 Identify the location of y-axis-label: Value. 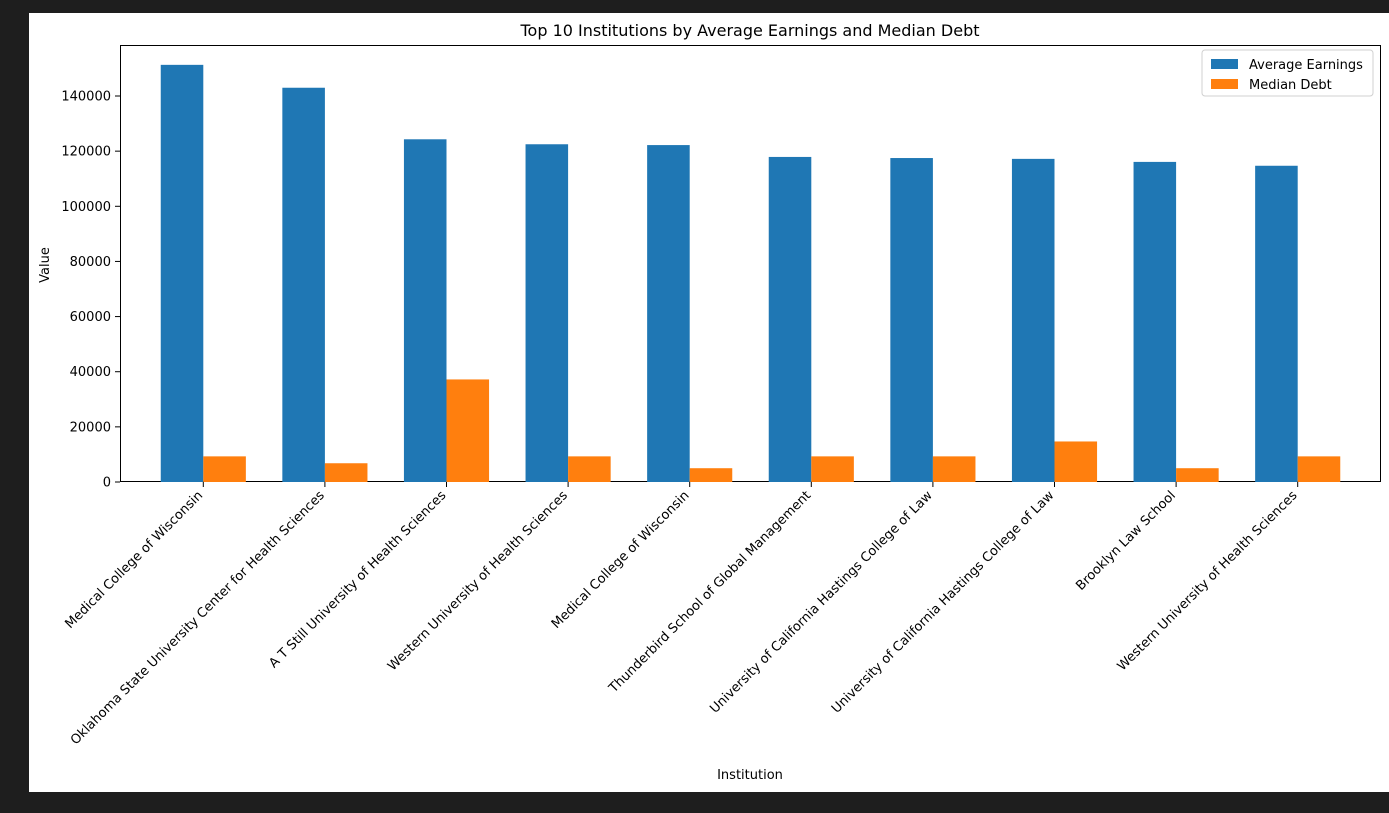
(45, 265).